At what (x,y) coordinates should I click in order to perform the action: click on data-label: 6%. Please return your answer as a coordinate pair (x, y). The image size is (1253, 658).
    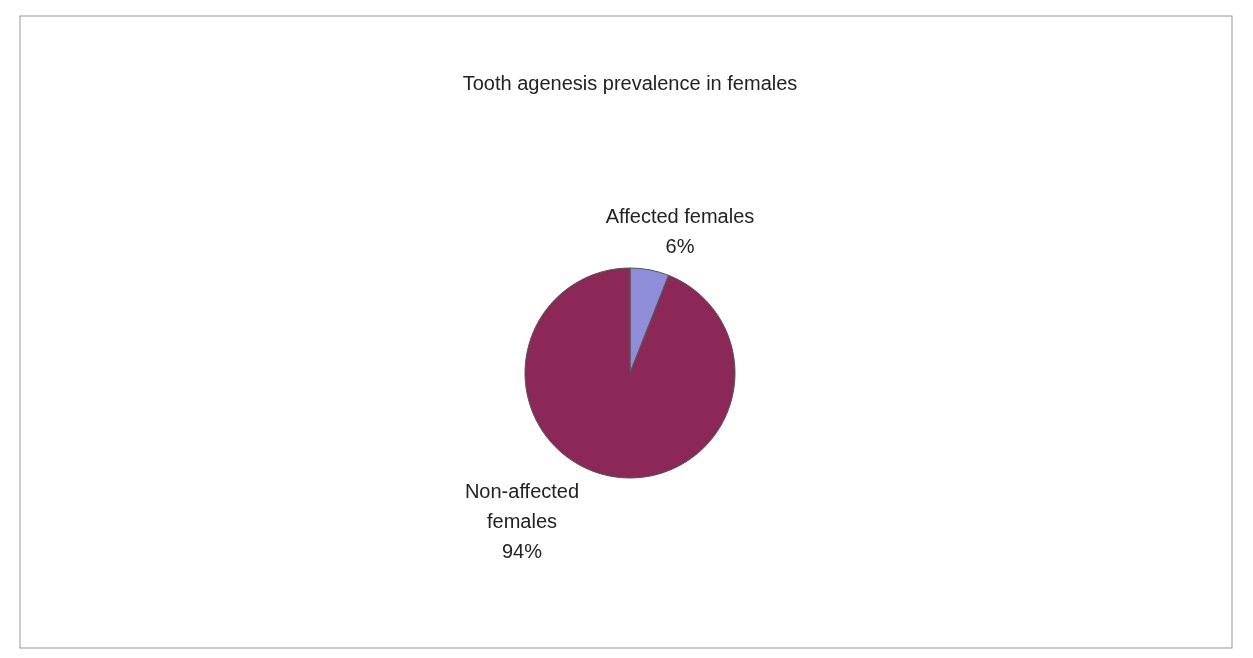
    Looking at the image, I should click on (680, 246).